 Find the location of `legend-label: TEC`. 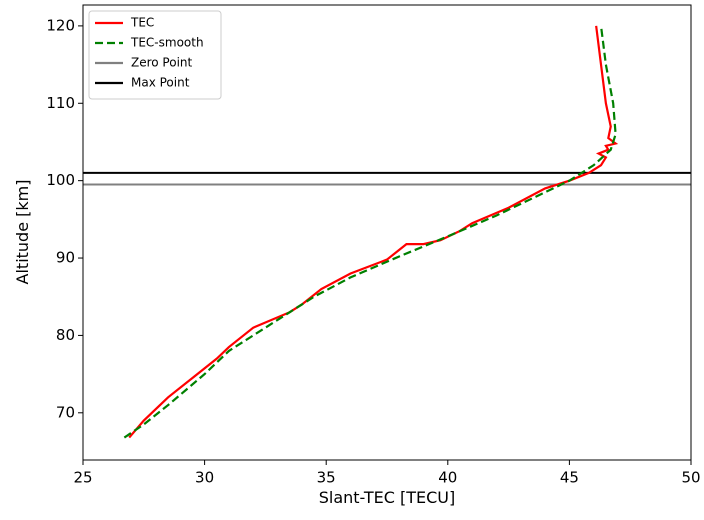

legend-label: TEC is located at coordinates (142, 23).